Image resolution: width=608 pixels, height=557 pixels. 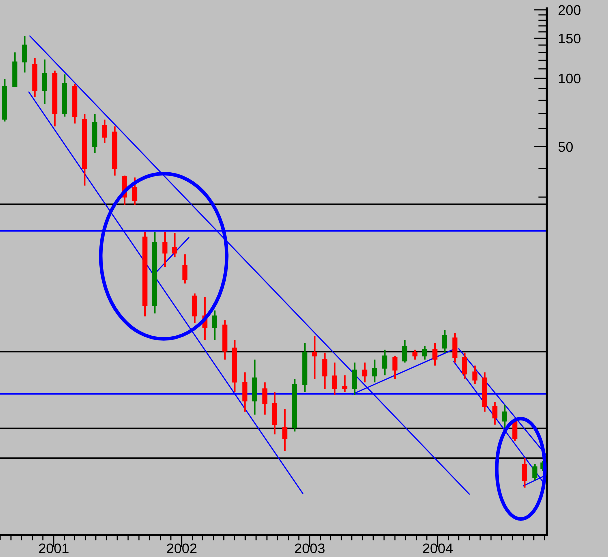 I want to click on y-tick-label: 200, so click(x=569, y=10).